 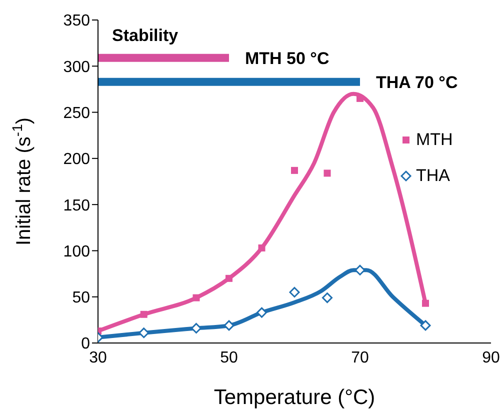 I want to click on x-tick-label: 50, so click(x=229, y=357).